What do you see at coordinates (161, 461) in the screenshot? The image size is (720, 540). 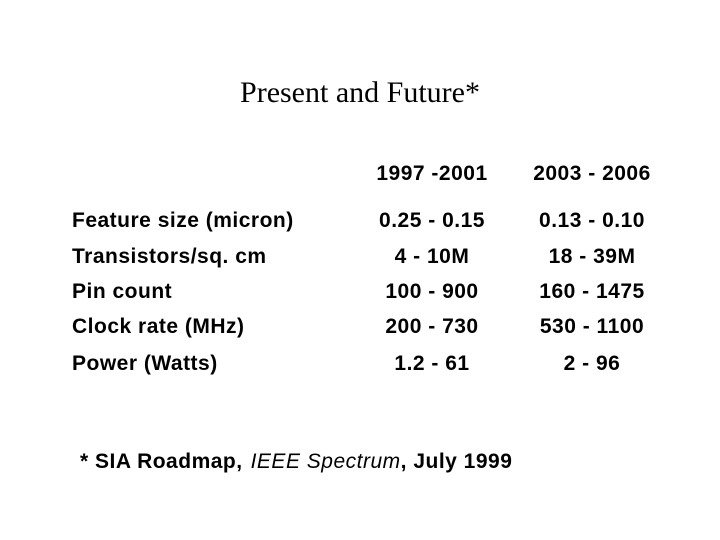 I see `footnote-prefix: * SIA Roadmap,` at bounding box center [161, 461].